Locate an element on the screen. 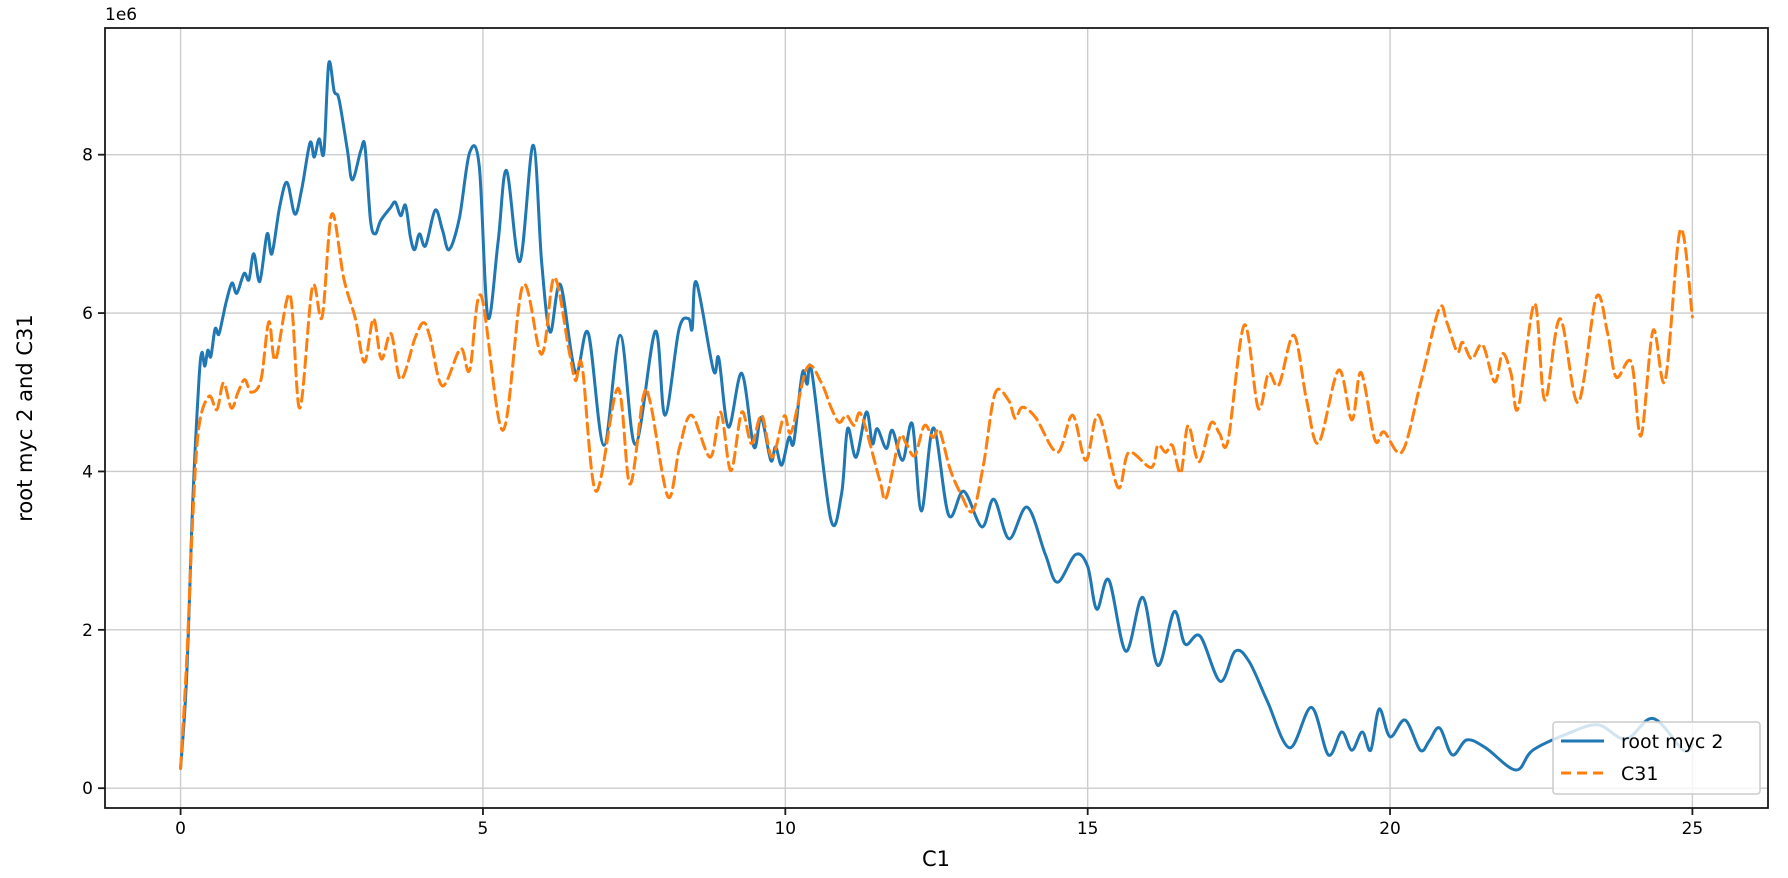  y-tick-label: 0 is located at coordinates (87, 789).